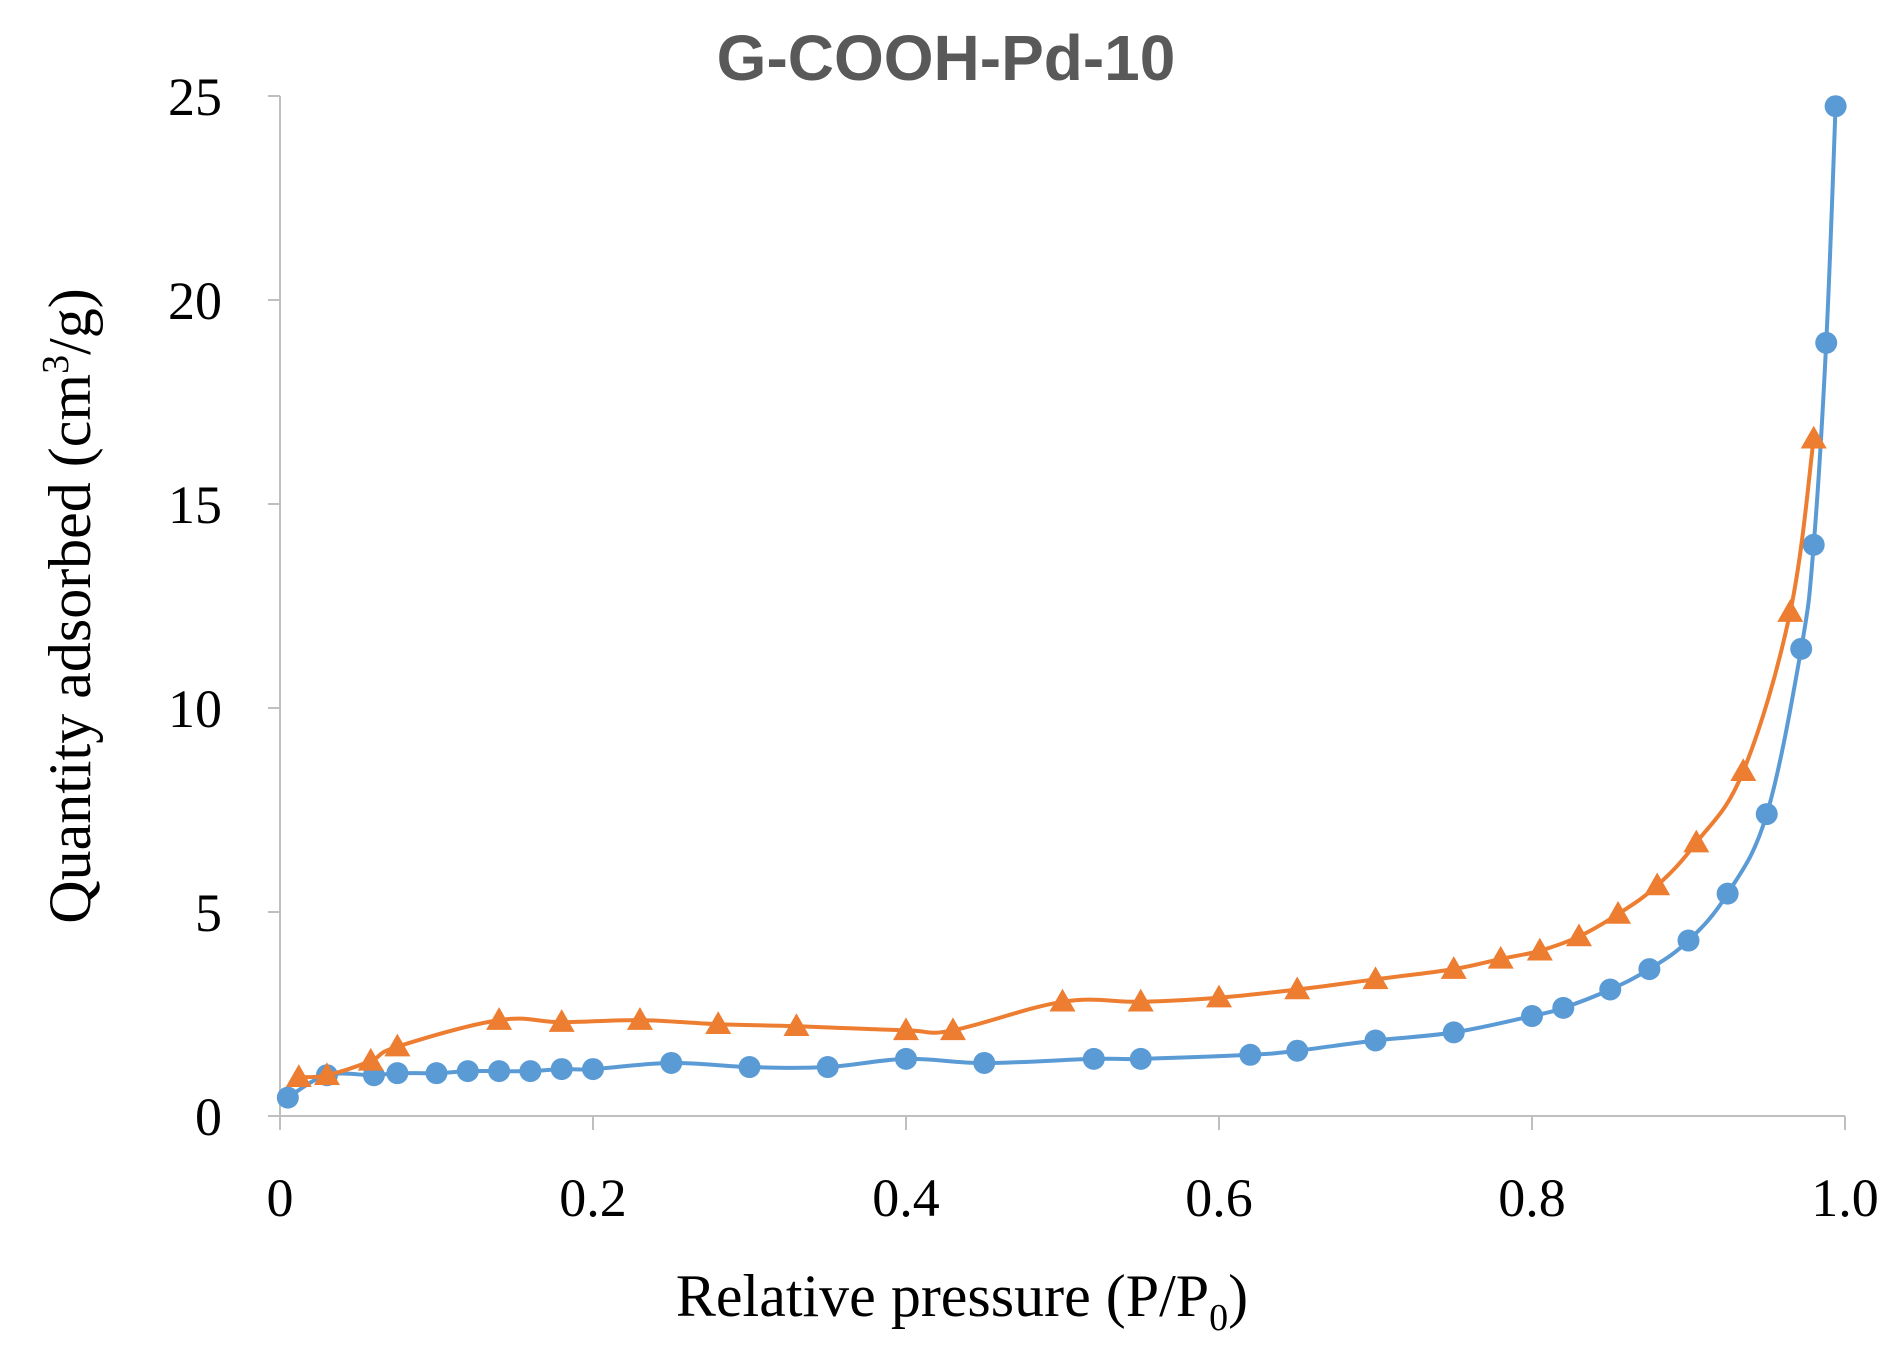  Describe the element at coordinates (208, 1117) in the screenshot. I see `y-tick-label: 0` at that location.